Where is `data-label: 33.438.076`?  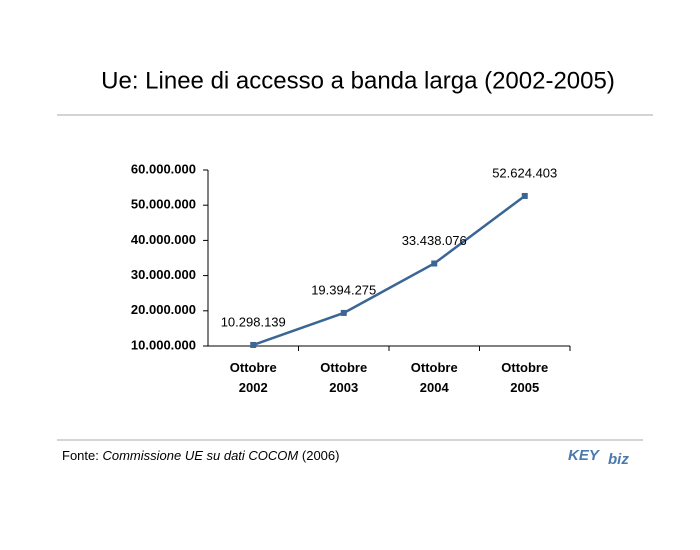 data-label: 33.438.076 is located at coordinates (434, 240).